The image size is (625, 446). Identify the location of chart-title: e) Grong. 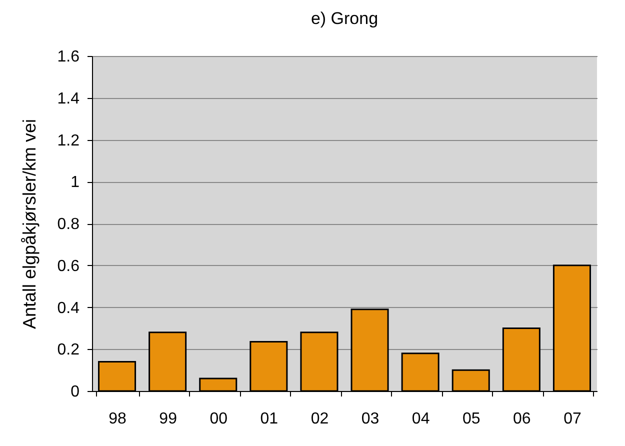
(344, 18).